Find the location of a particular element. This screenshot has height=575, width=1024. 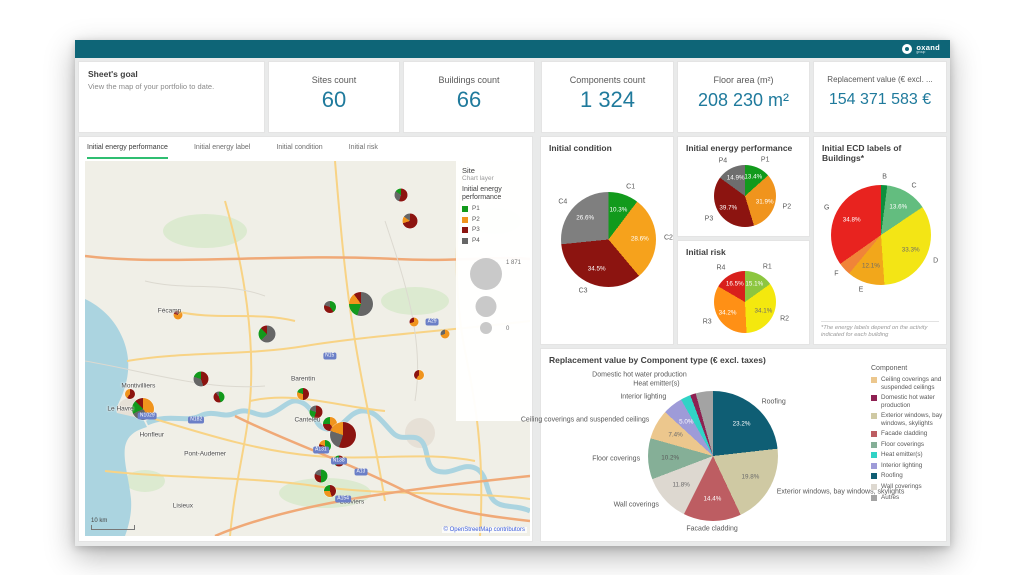

pie-slice-label: R3 is located at coordinates (707, 322).